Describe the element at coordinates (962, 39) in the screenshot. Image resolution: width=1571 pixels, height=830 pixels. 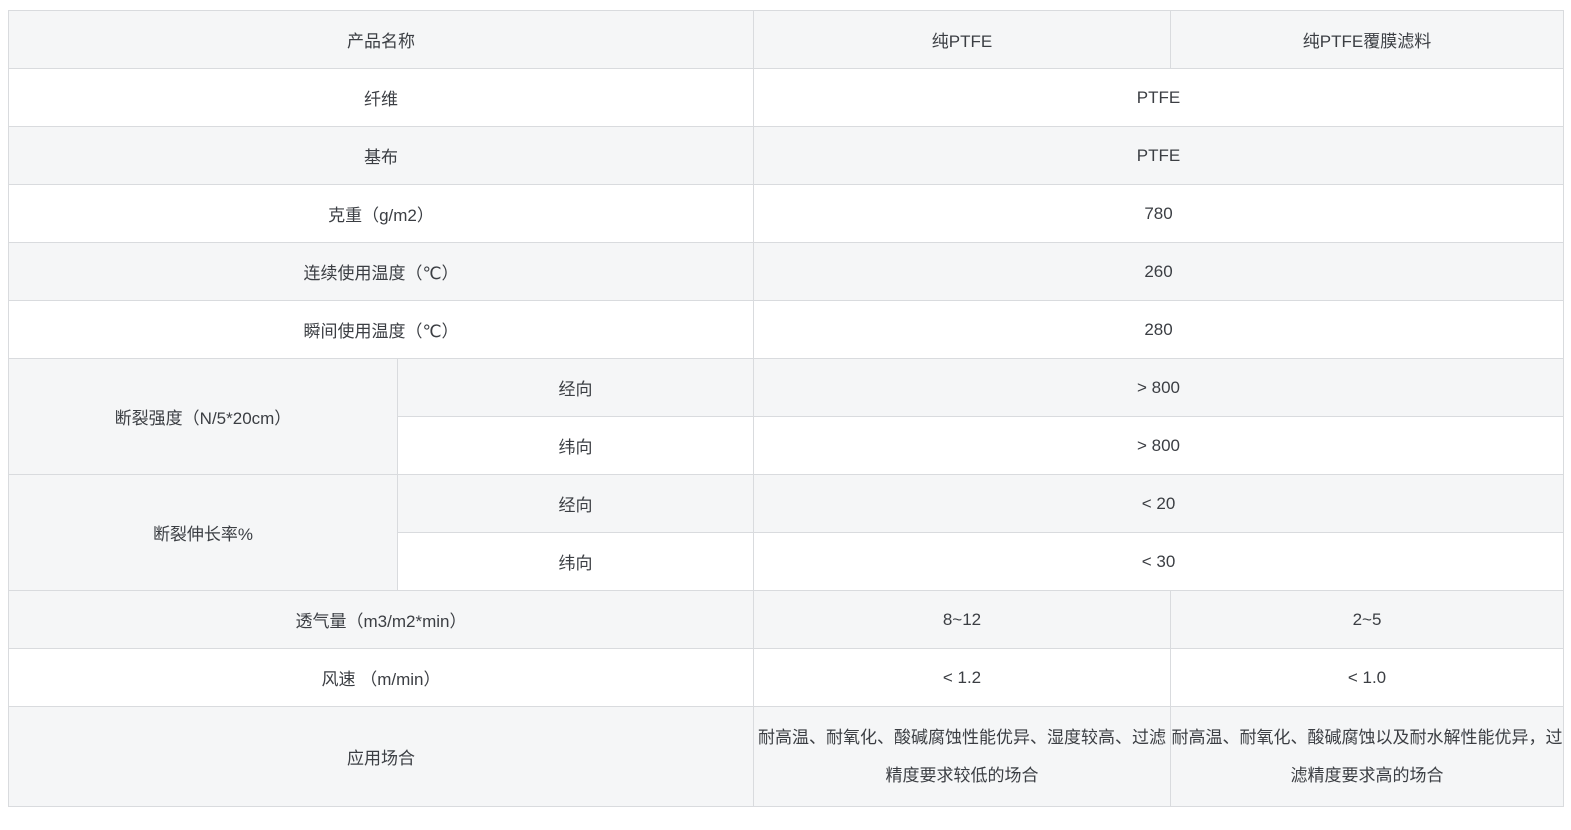
I see `header-product-a: 纯PTFE` at that location.